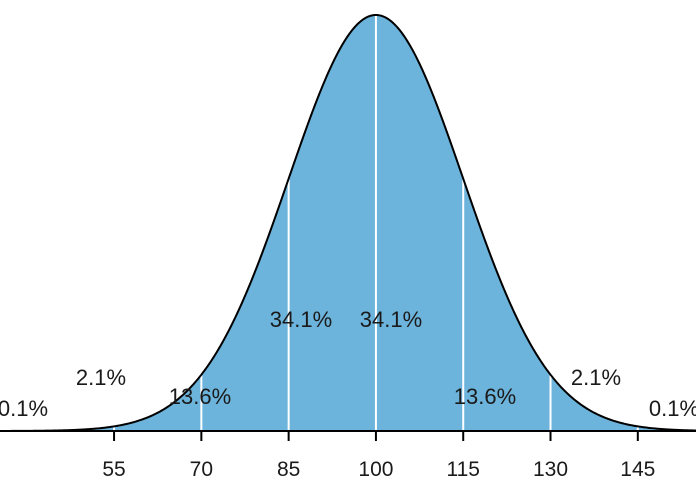 The height and width of the screenshot is (495, 696). Describe the element at coordinates (375, 469) in the screenshot. I see `x-tick-label: 100` at that location.